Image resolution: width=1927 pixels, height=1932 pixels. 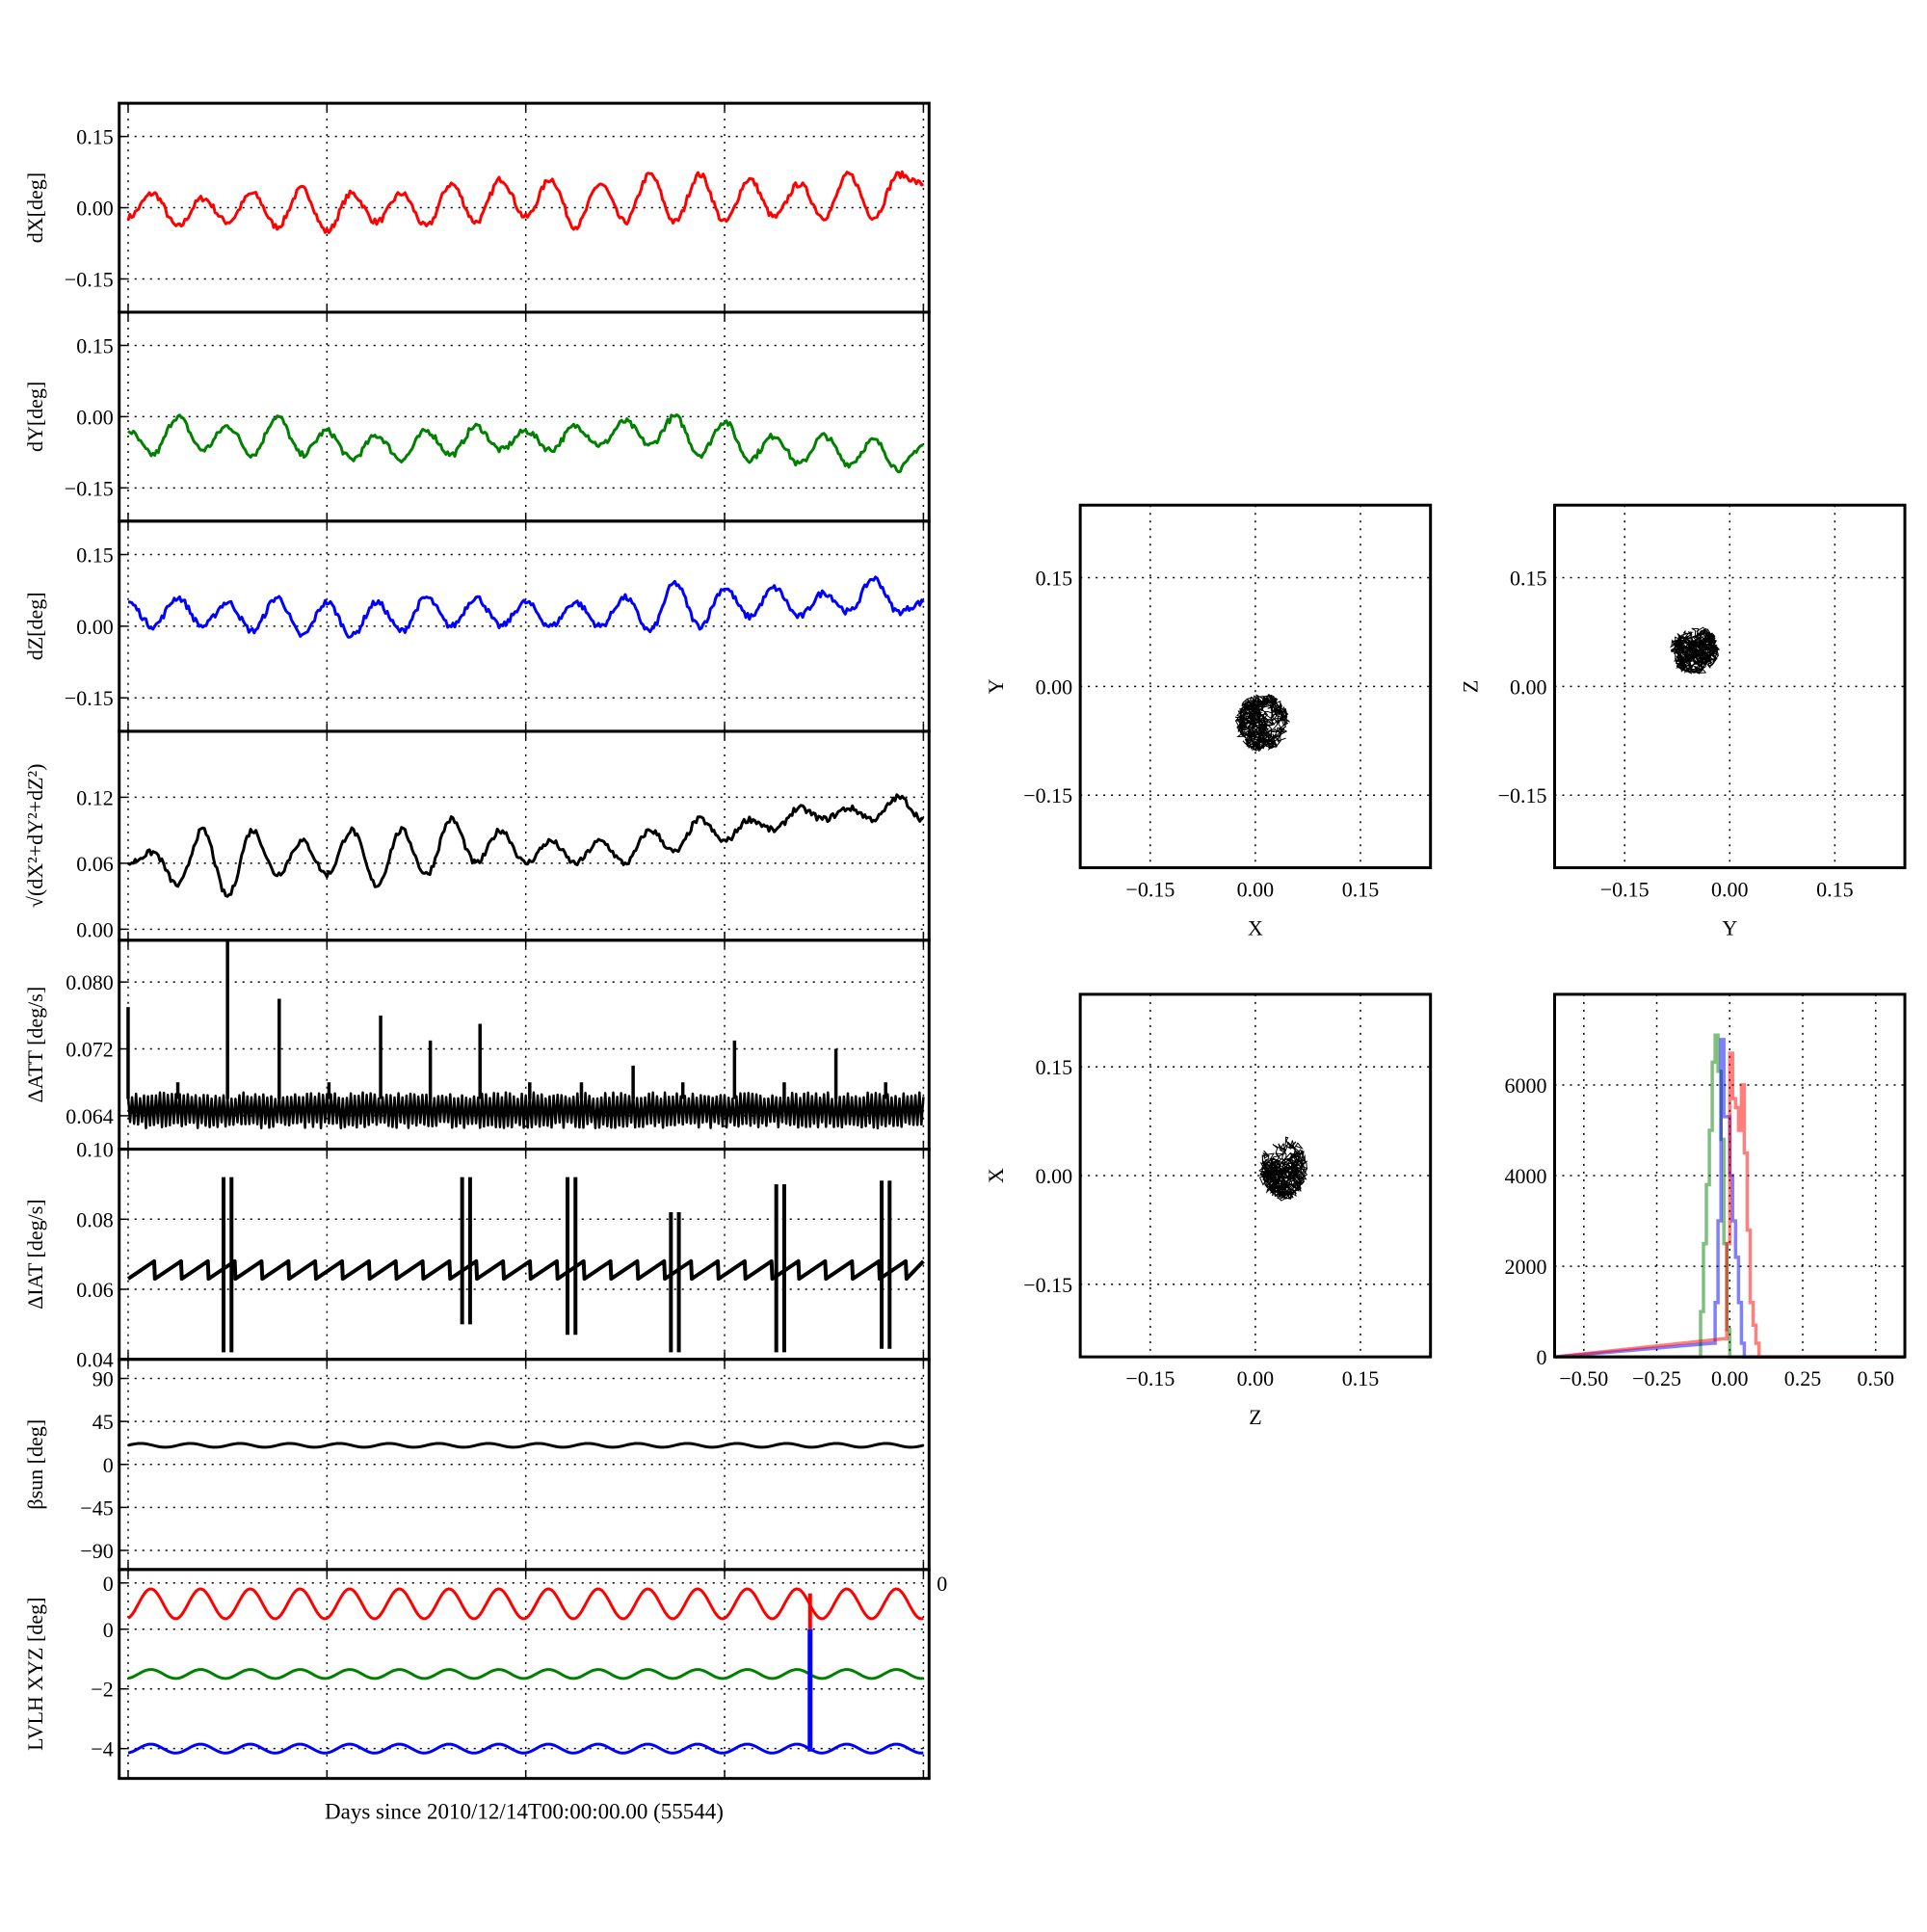 I want to click on panel-diat, so click(x=524, y=1255).